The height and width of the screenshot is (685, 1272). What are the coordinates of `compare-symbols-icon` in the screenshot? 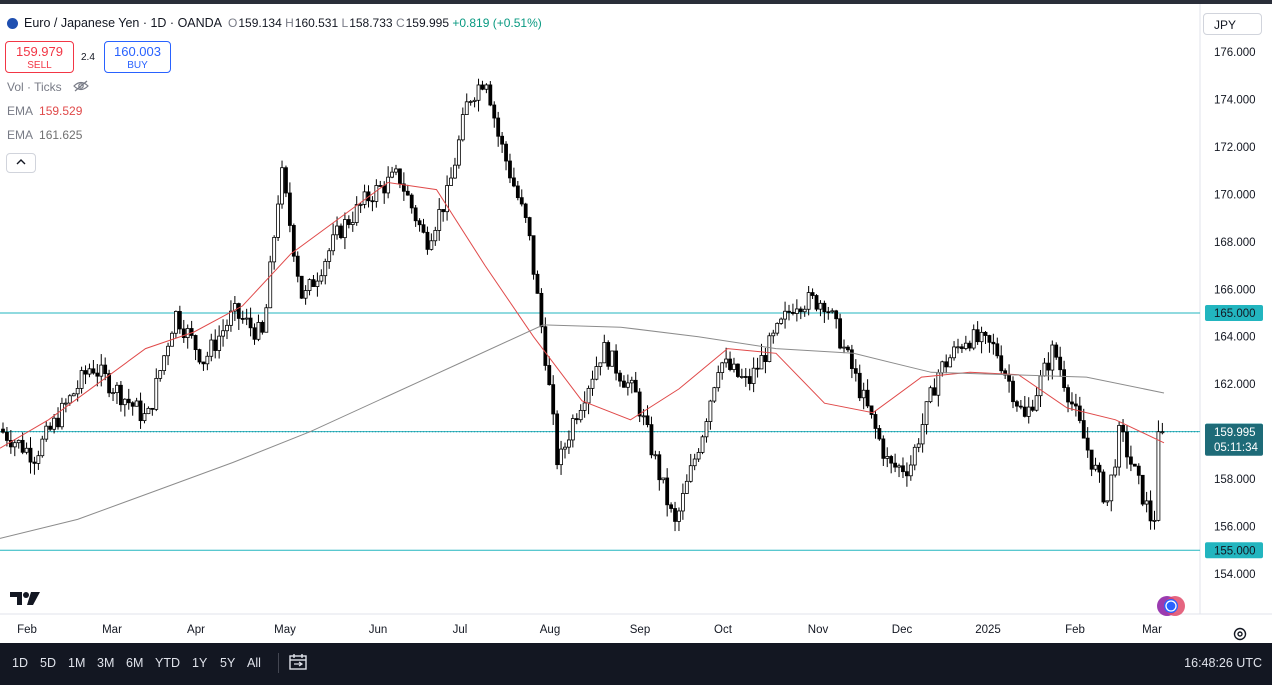 It's located at (1172, 608).